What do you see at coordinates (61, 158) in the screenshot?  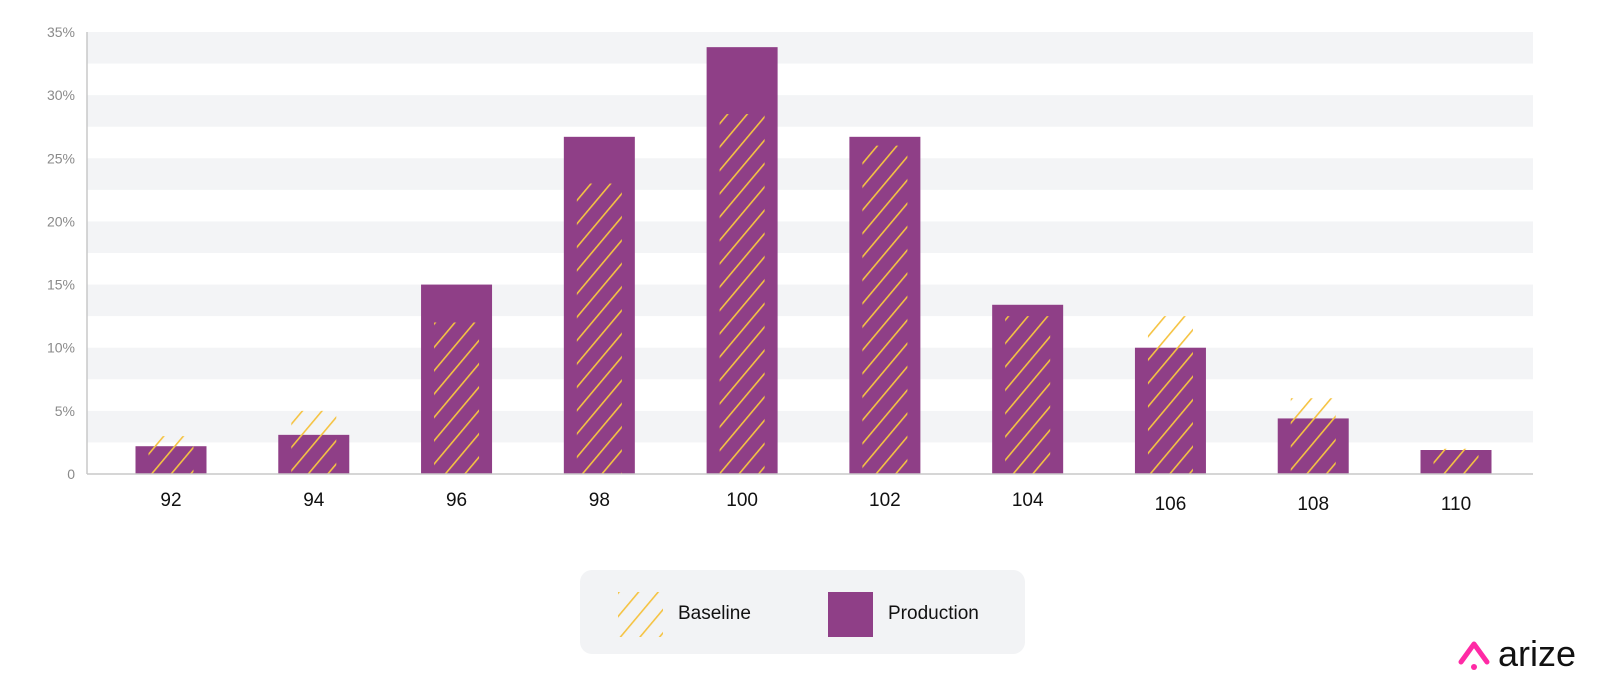 I see `y-tick-label: 25%` at bounding box center [61, 158].